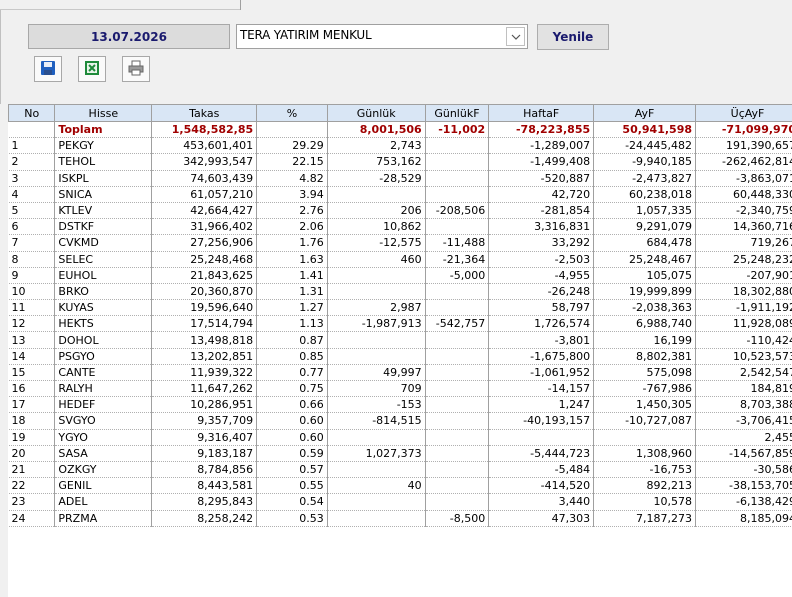 This screenshot has width=792, height=597. I want to click on cell-no: 5, so click(32, 211).